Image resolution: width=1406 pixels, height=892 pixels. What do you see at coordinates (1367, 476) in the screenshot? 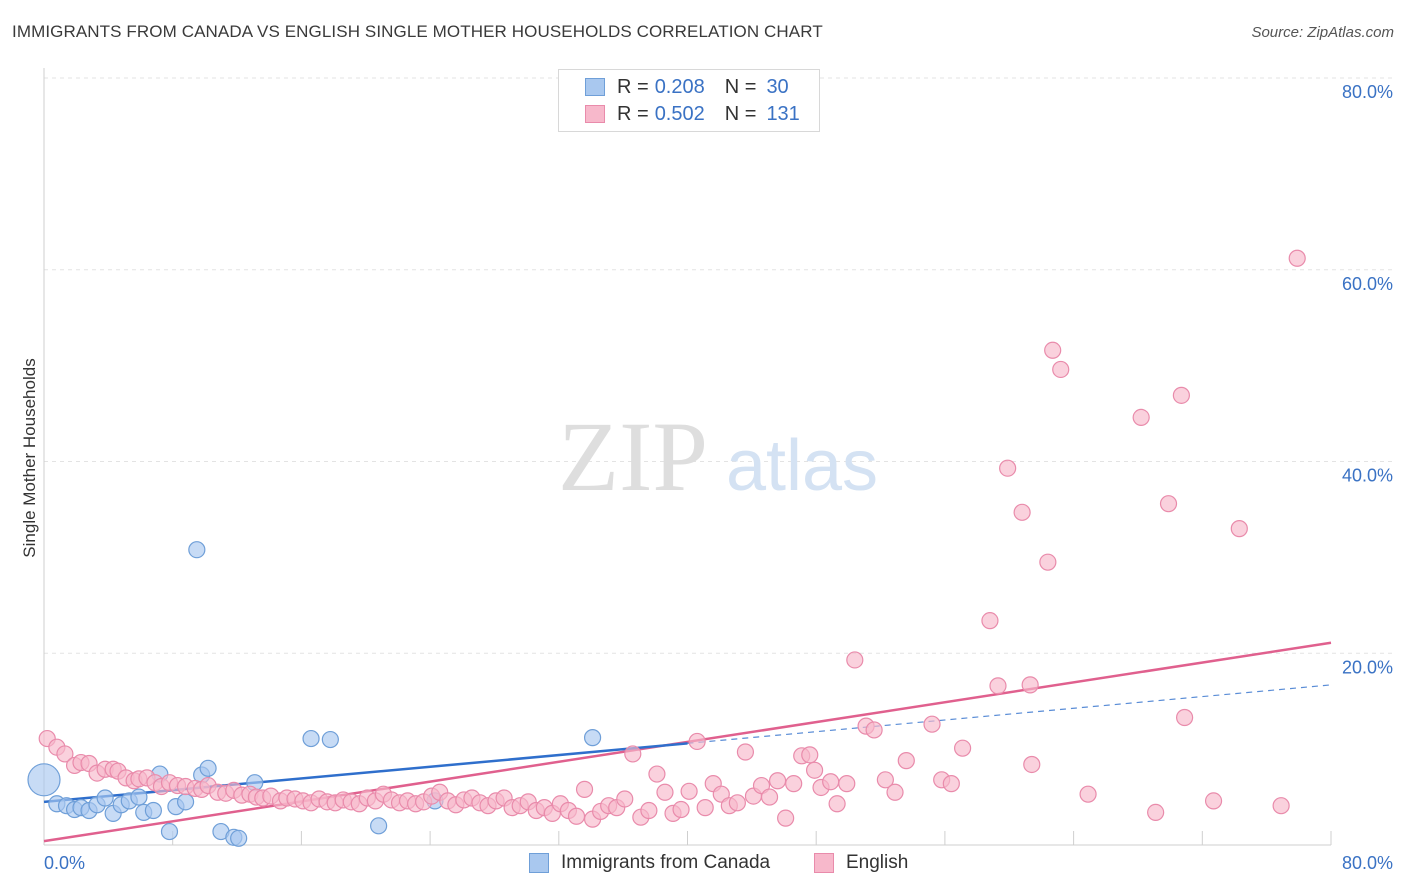
I see `y-tick-label: 40.0%` at bounding box center [1367, 476].